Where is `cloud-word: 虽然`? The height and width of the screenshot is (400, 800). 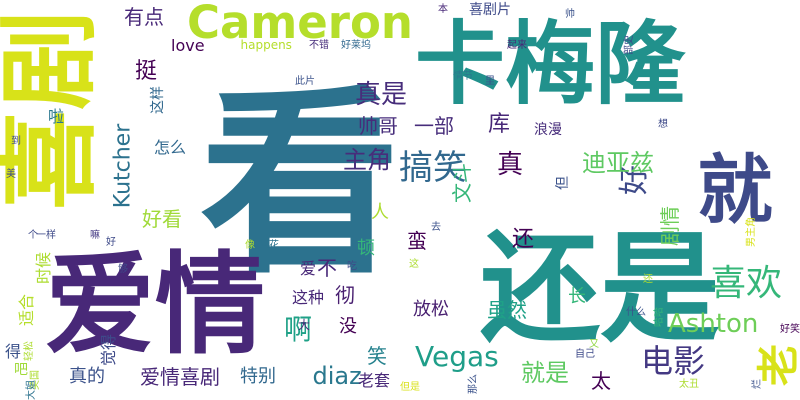
cloud-word: 虽然 is located at coordinates (507, 310).